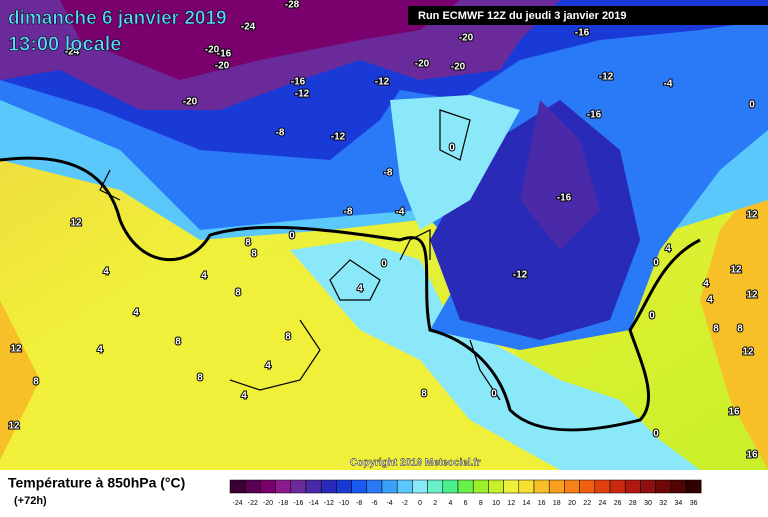 Image resolution: width=768 pixels, height=517 pixels. Describe the element at coordinates (268, 503) in the screenshot. I see `scale-label: -20` at that location.